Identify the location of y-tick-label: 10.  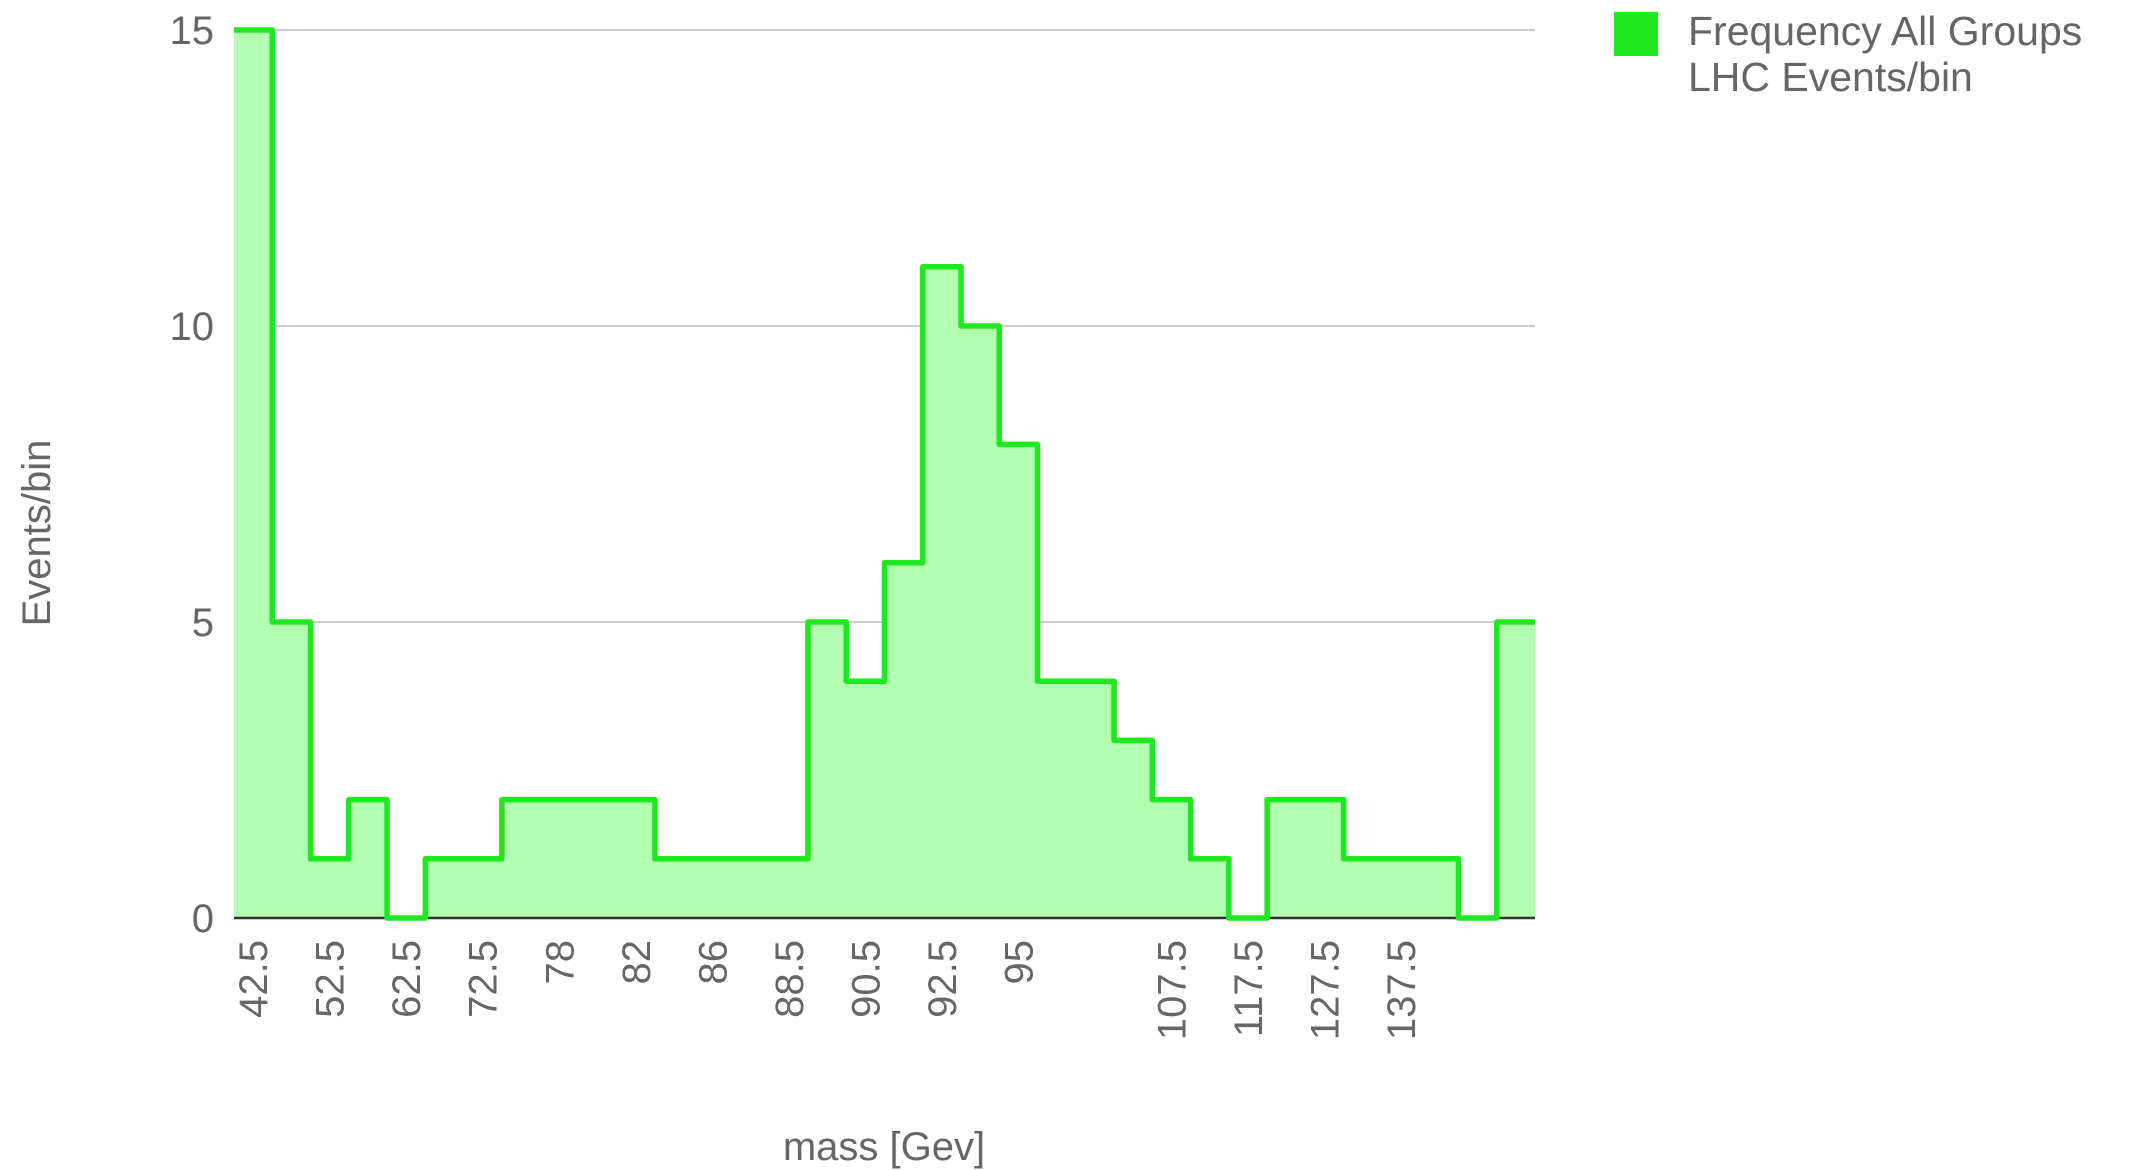
(192, 327).